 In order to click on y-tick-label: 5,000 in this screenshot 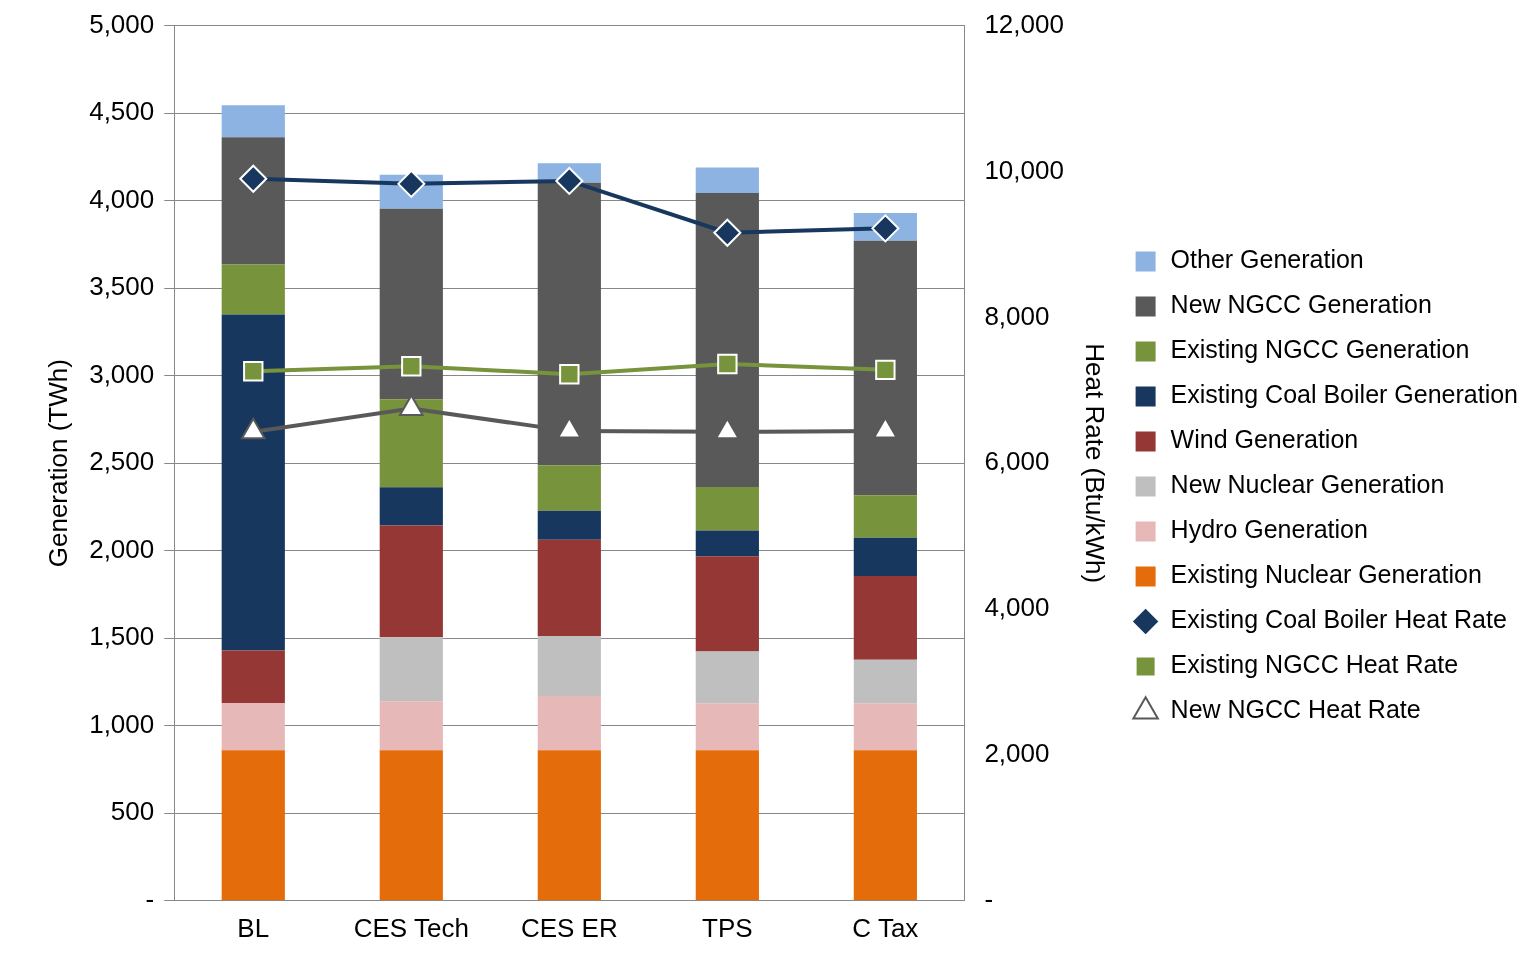, I will do `click(122, 23)`.